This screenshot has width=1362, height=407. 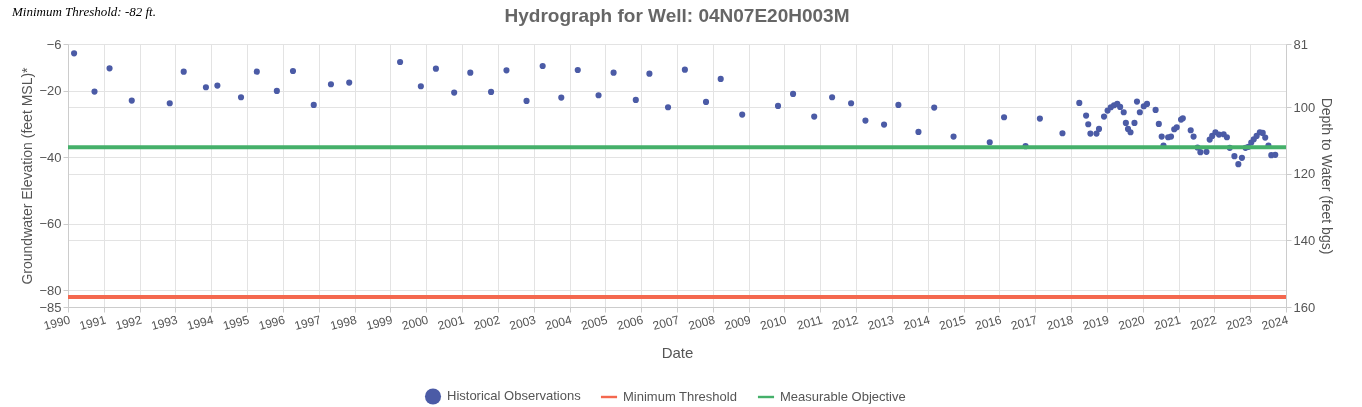 What do you see at coordinates (164, 322) in the screenshot?
I see `x-tick-label: 1993` at bounding box center [164, 322].